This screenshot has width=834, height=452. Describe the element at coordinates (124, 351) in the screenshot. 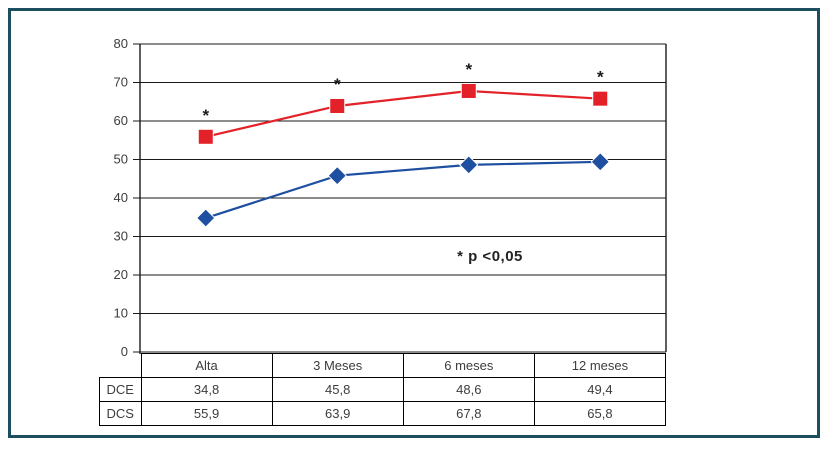

I see `y-axis-tick-label: 0` at that location.